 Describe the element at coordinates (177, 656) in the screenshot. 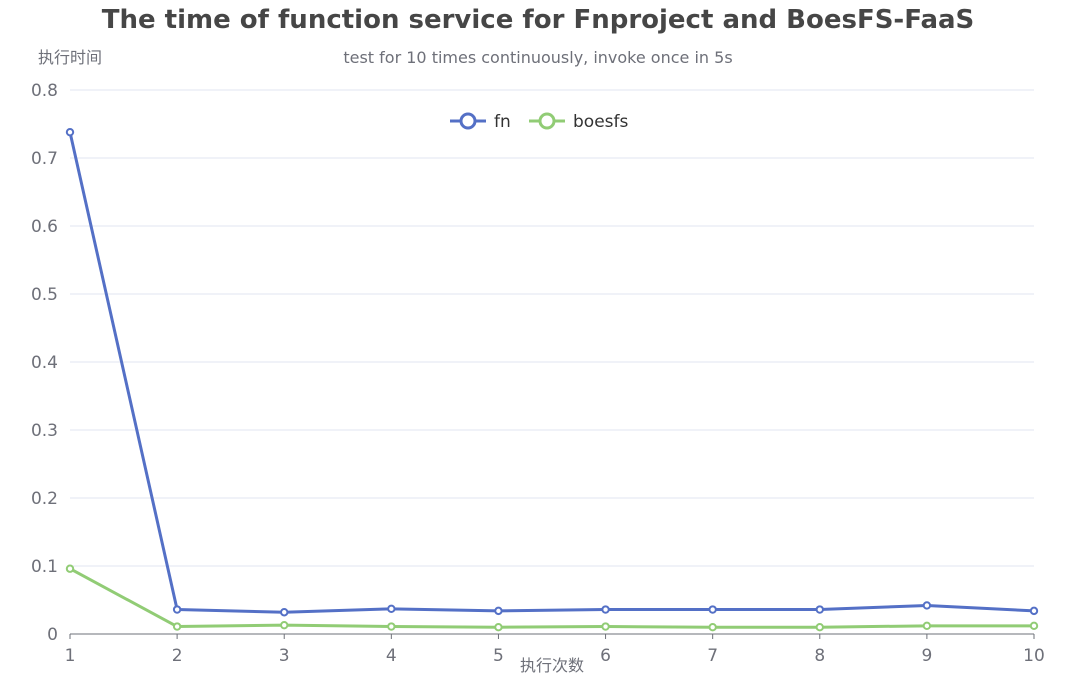

I see `x-tick-label: 2` at that location.